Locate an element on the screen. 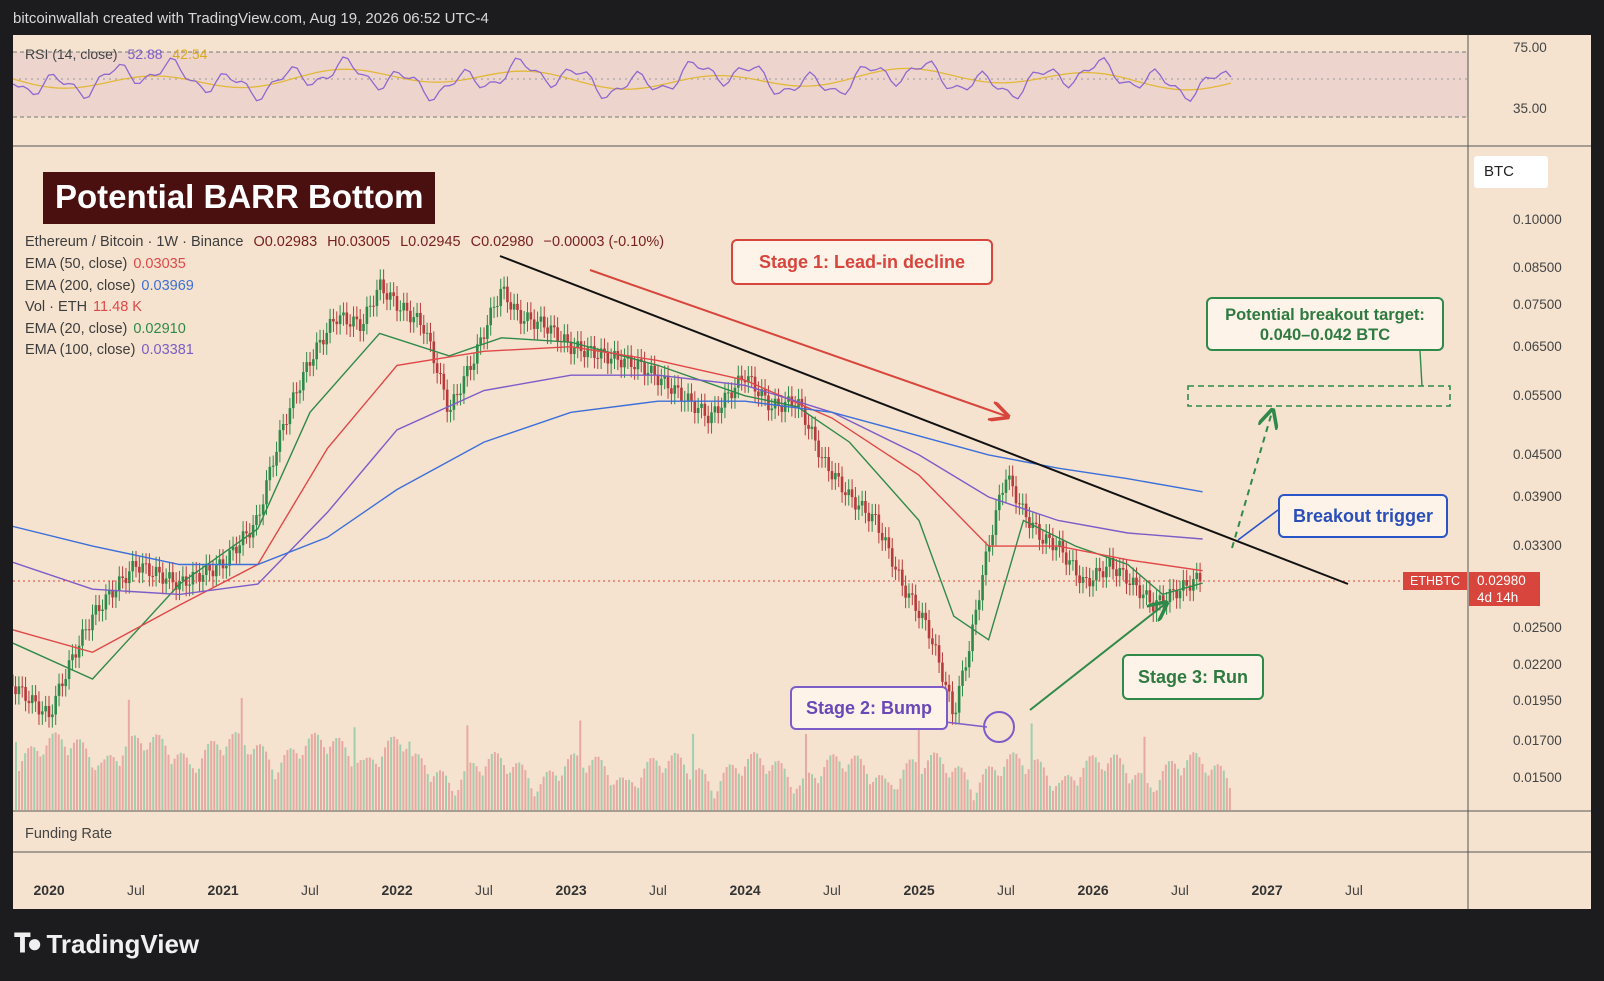 The width and height of the screenshot is (1604, 981). rsi-legend: RSI (14, close) 52.88 42.54 is located at coordinates (116, 54).